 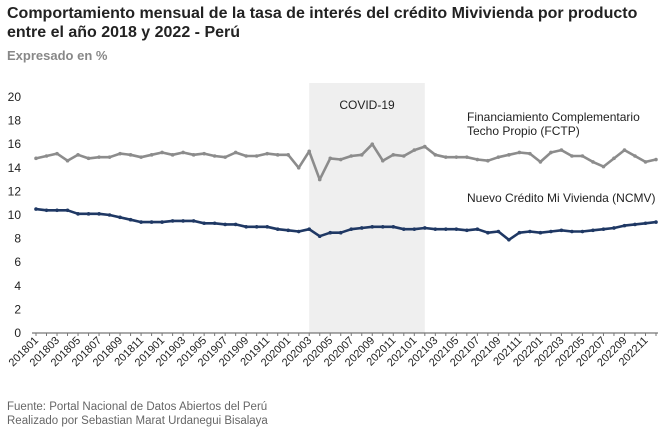 I want to click on y-axis: 0 2 4 6 8 10 12 14 16 18 20, so click(x=15, y=215).